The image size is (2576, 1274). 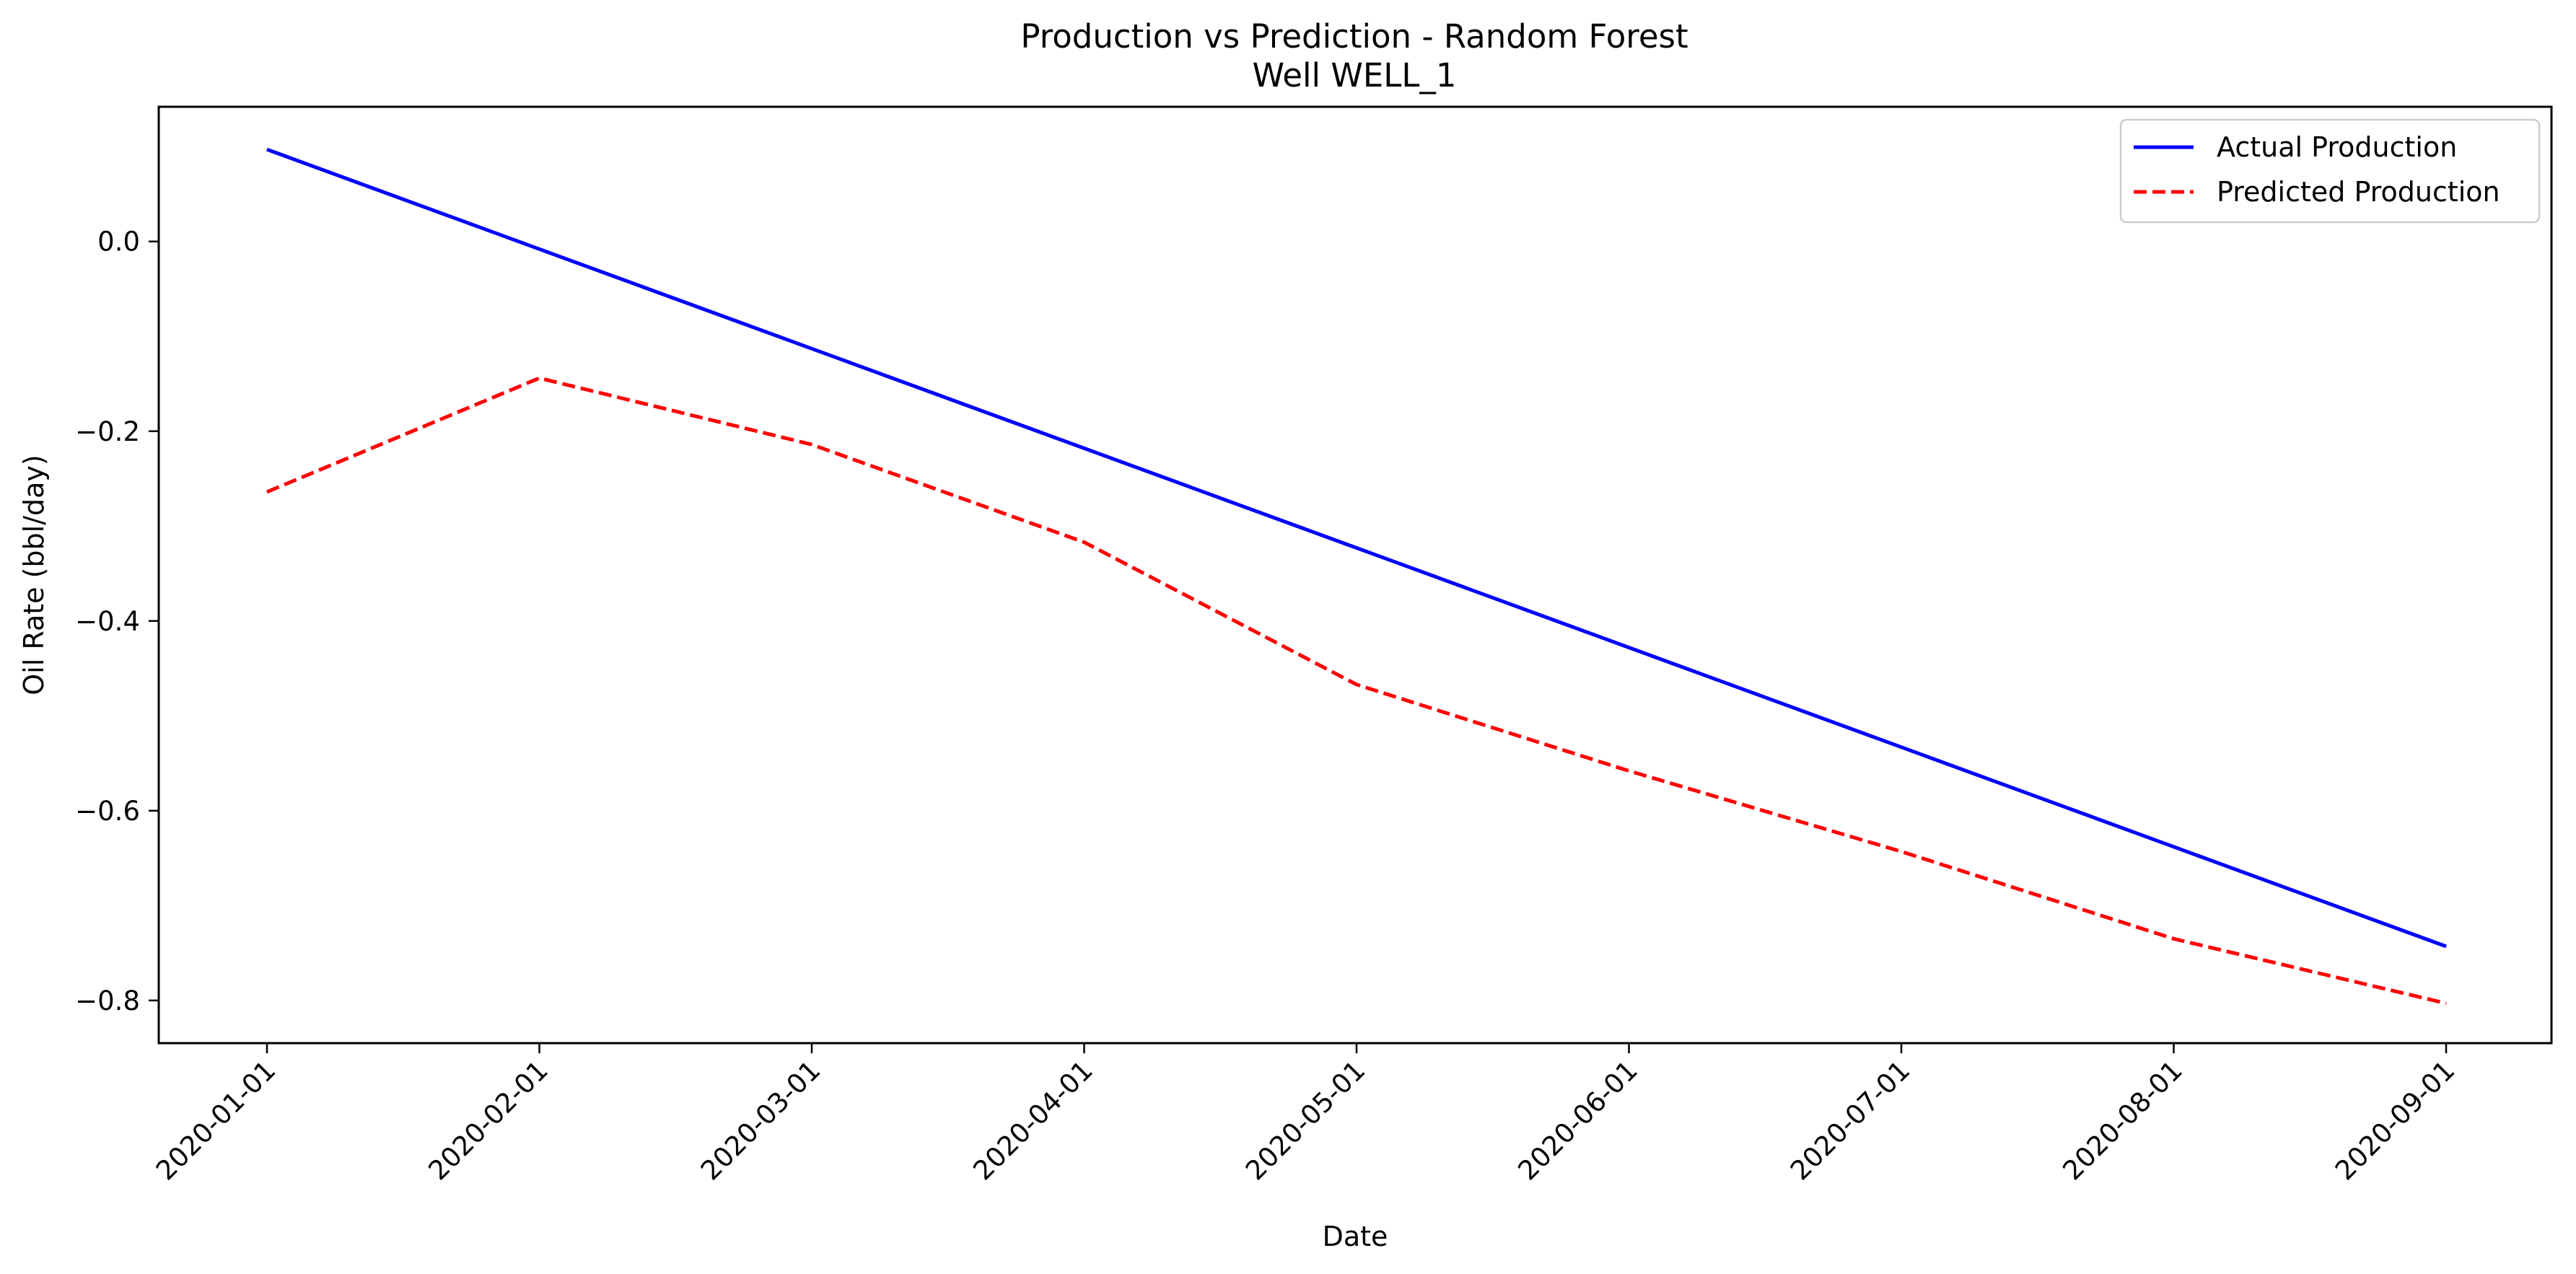 What do you see at coordinates (1032, 1121) in the screenshot?
I see `x-tick-label: 2020-04-01` at bounding box center [1032, 1121].